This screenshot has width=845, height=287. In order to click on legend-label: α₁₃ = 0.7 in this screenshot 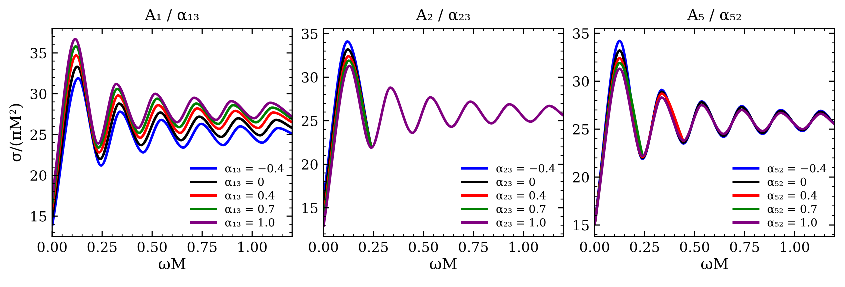, I will do `click(250, 209)`.